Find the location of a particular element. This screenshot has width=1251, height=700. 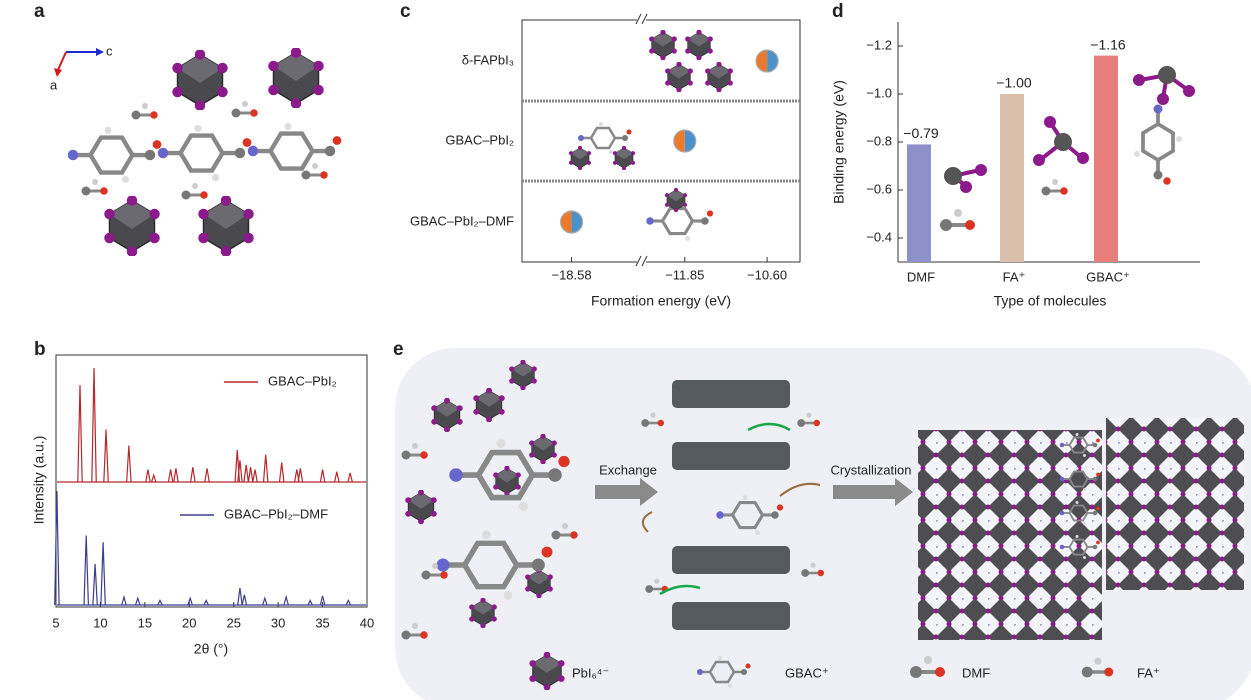

x-tick-label: 30 is located at coordinates (278, 622).